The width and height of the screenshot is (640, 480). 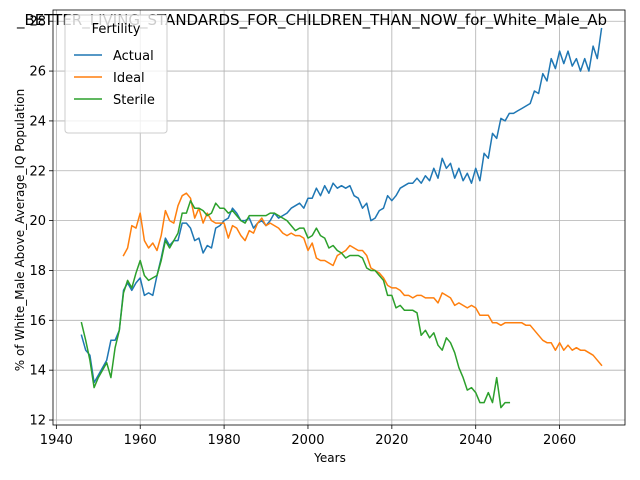 What do you see at coordinates (129, 78) in the screenshot?
I see `legend-label-ideal: Ideal` at bounding box center [129, 78].